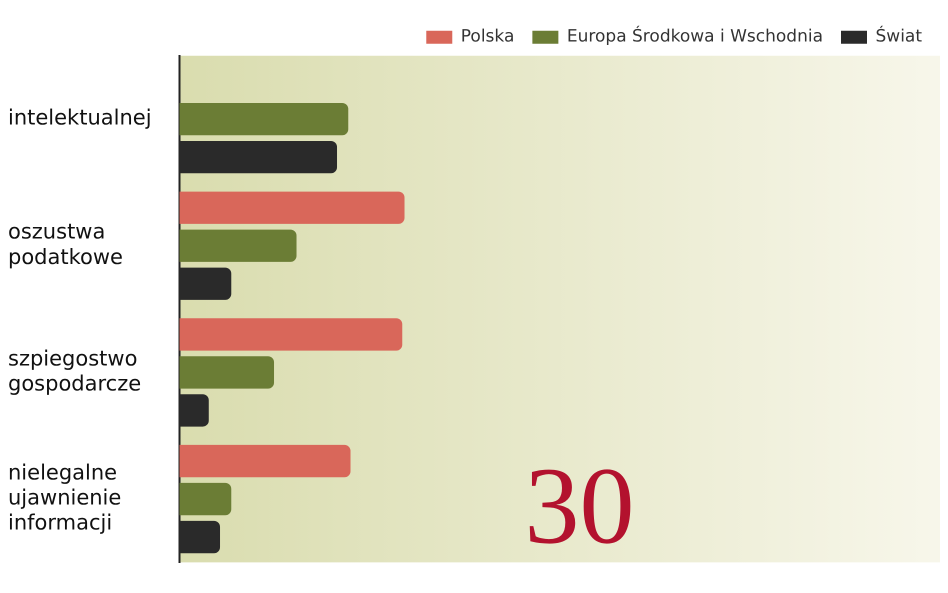 Image resolution: width=948 pixels, height=593 pixels. Describe the element at coordinates (899, 36) in the screenshot. I see `legend-label: Świat` at that location.